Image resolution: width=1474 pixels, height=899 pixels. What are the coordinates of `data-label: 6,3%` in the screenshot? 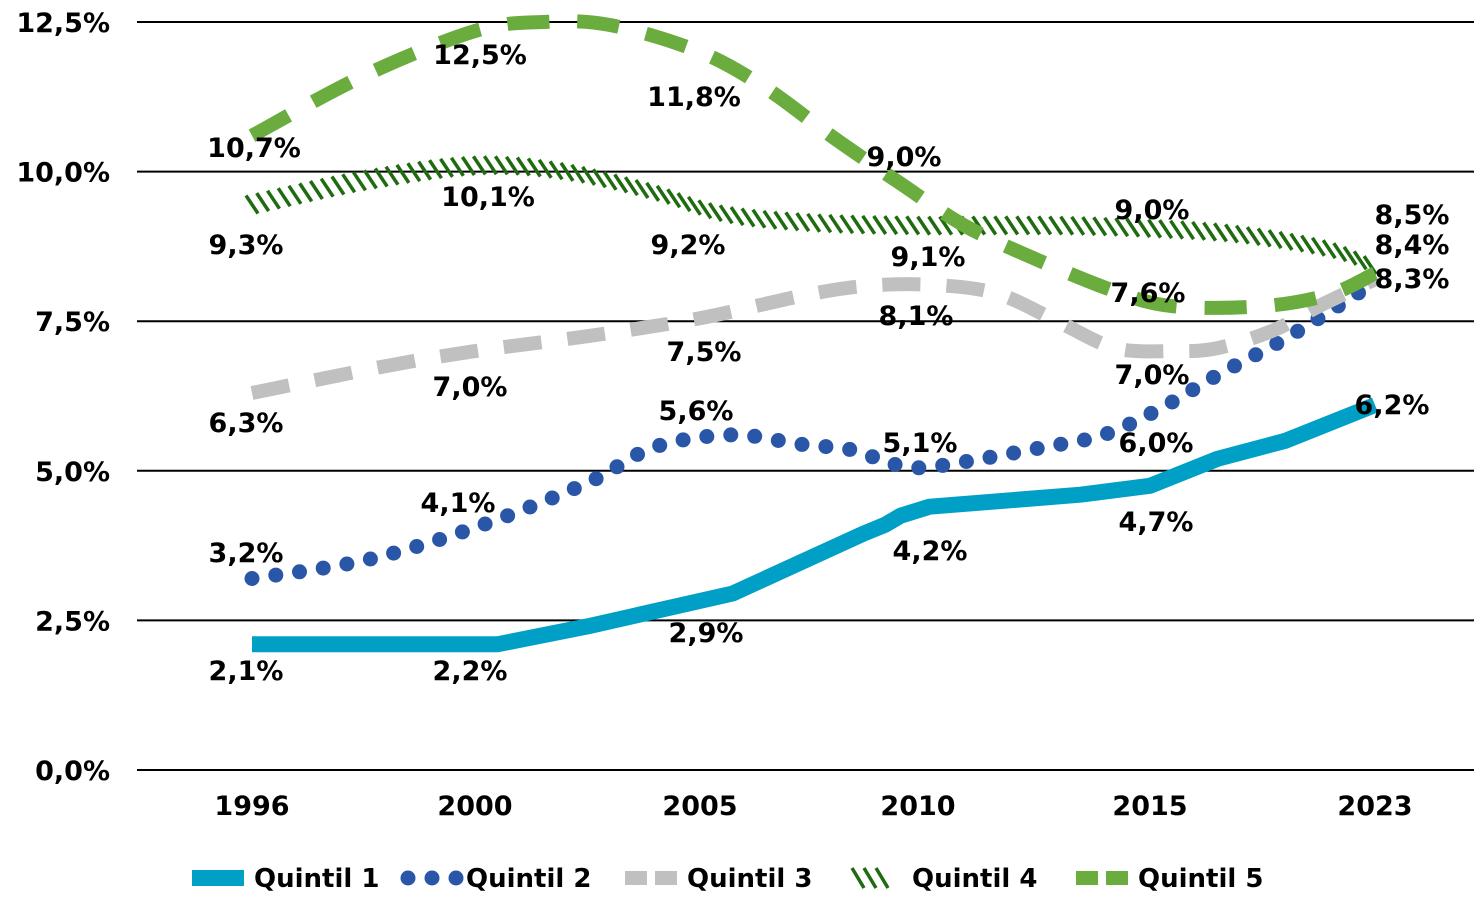 It's located at (246, 423).